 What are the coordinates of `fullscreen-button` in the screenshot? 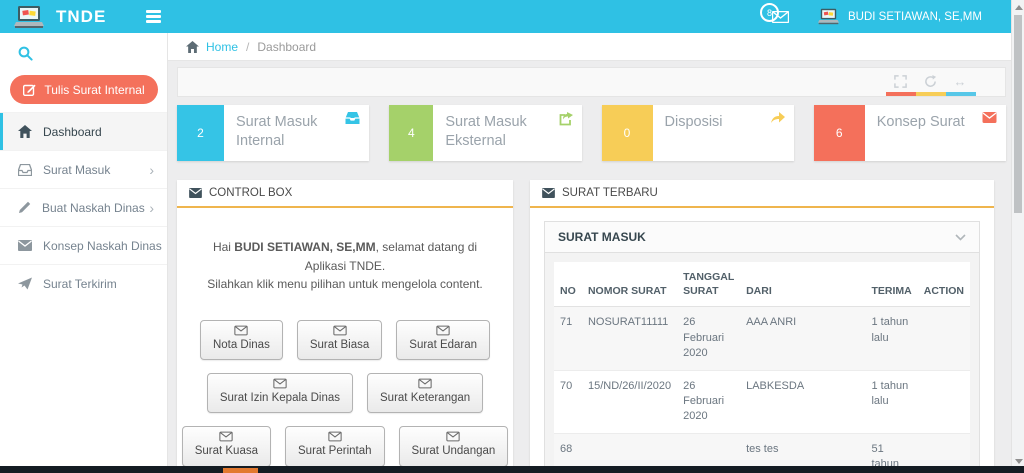 It's located at (900, 81).